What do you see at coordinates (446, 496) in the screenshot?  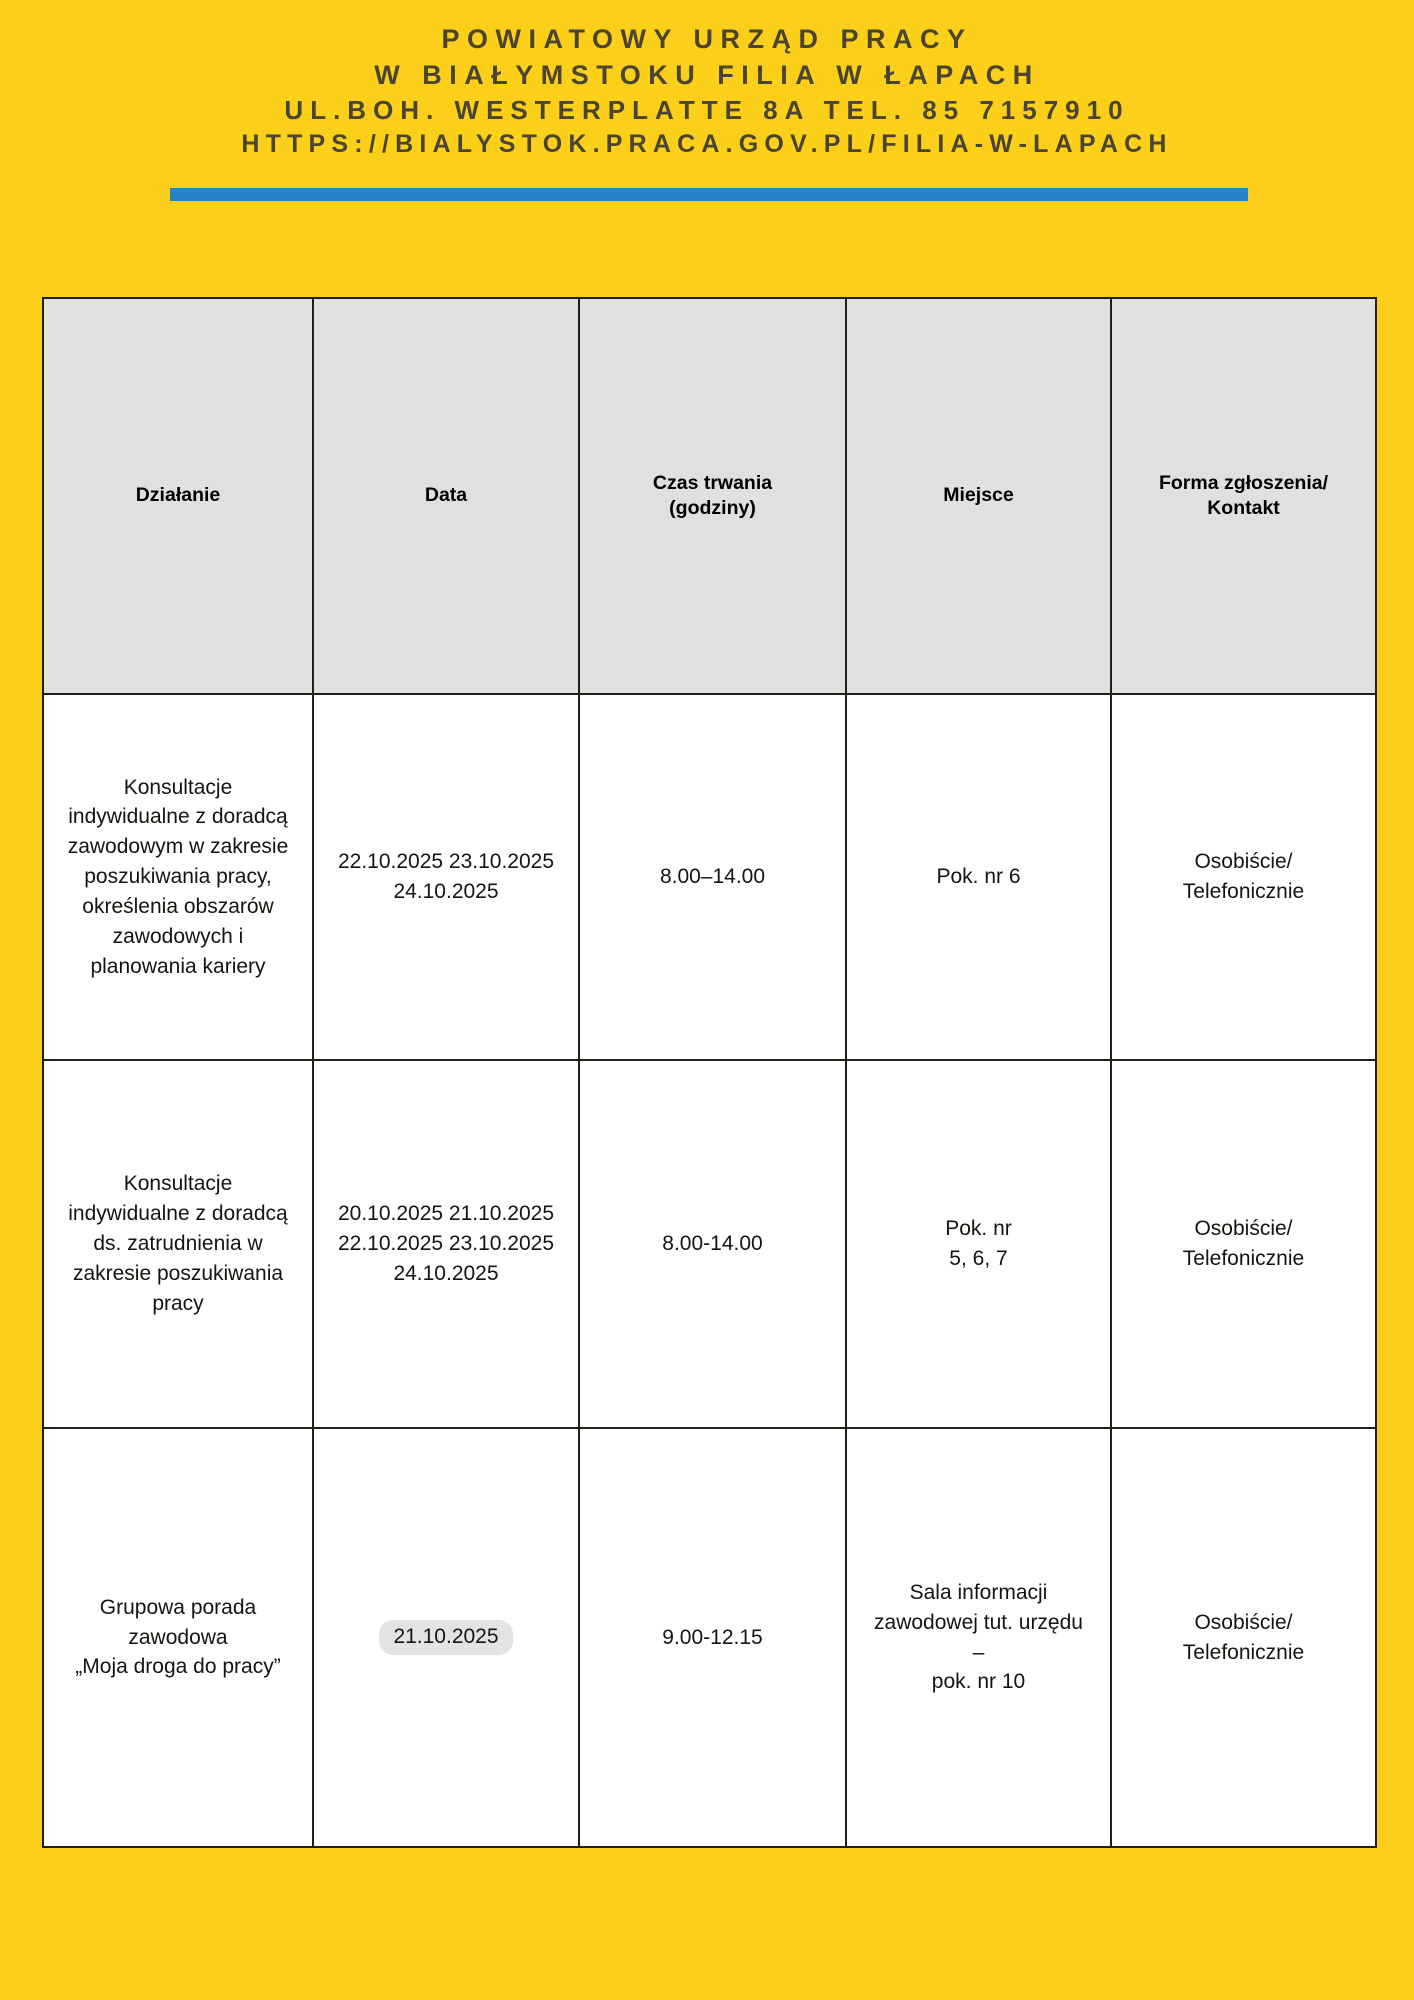 I see `column-header-data: Data` at bounding box center [446, 496].